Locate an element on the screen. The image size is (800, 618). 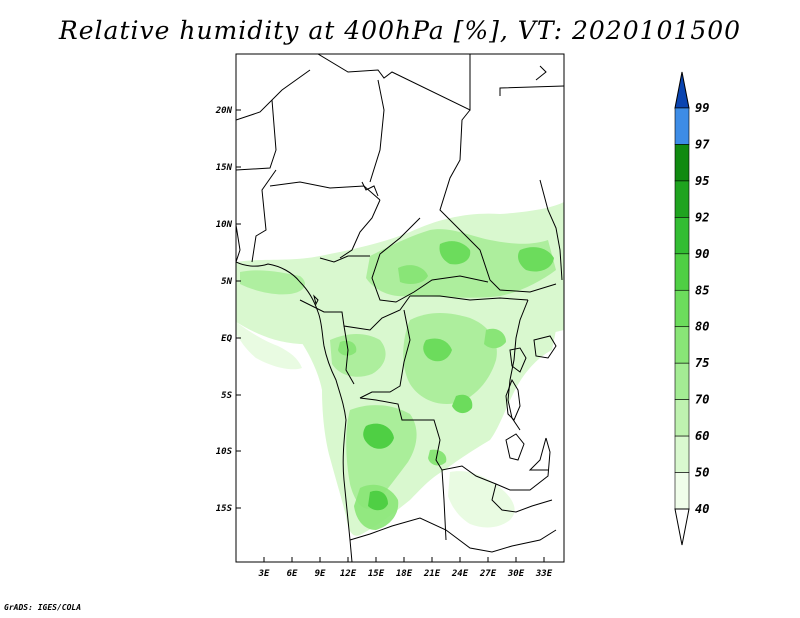
lon-label: 21E is located at coordinates (432, 574).